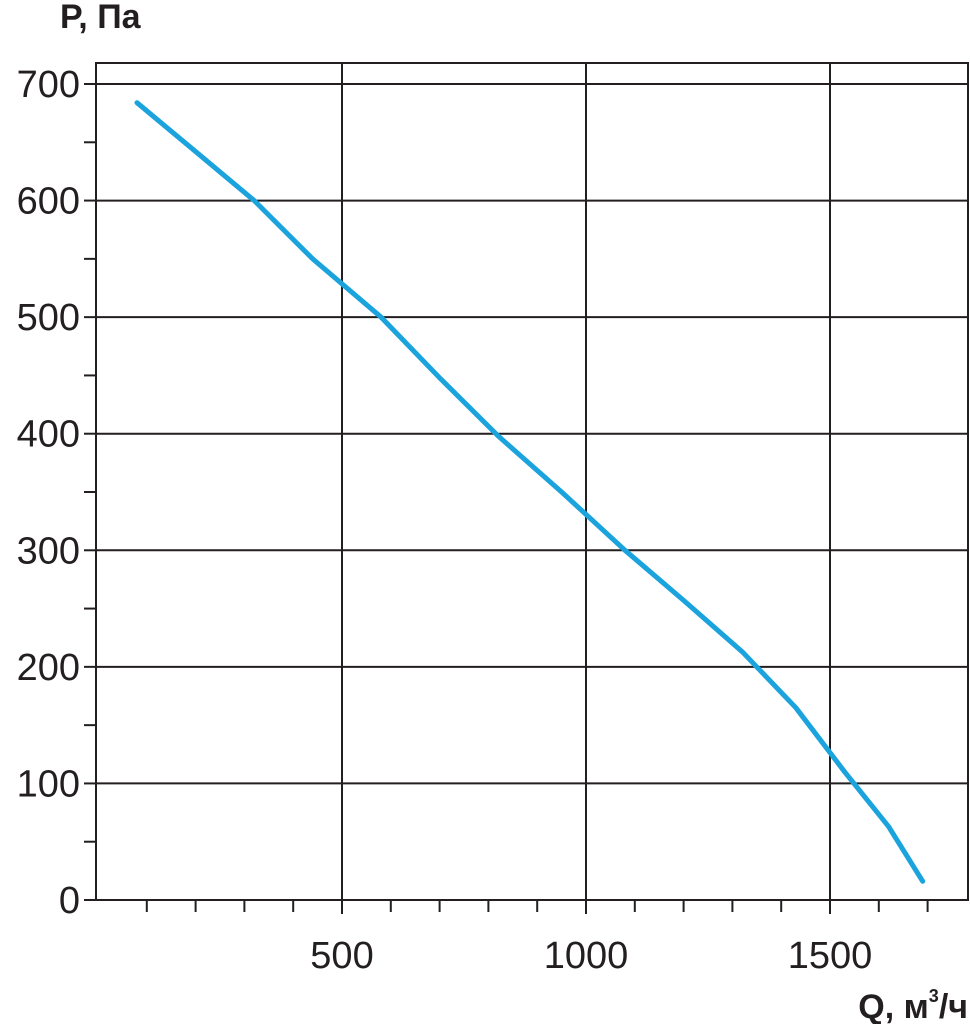 The height and width of the screenshot is (1024, 970). I want to click on x-axis-title: Q, м3/ч, so click(913, 1005).